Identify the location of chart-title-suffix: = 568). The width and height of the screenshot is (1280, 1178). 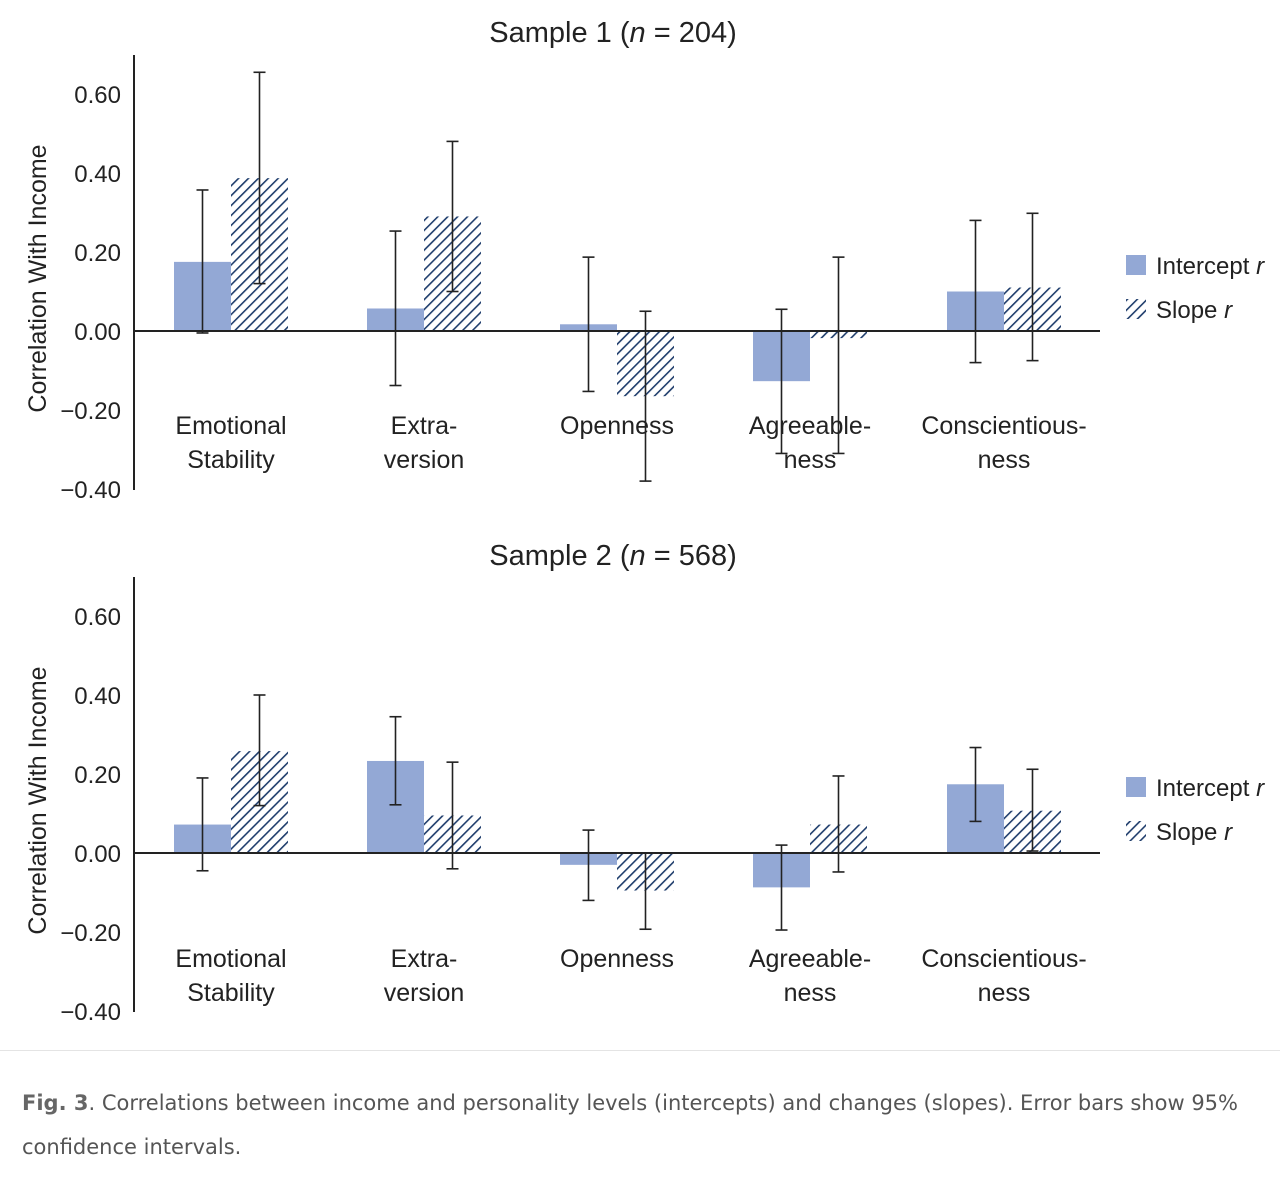
(691, 556).